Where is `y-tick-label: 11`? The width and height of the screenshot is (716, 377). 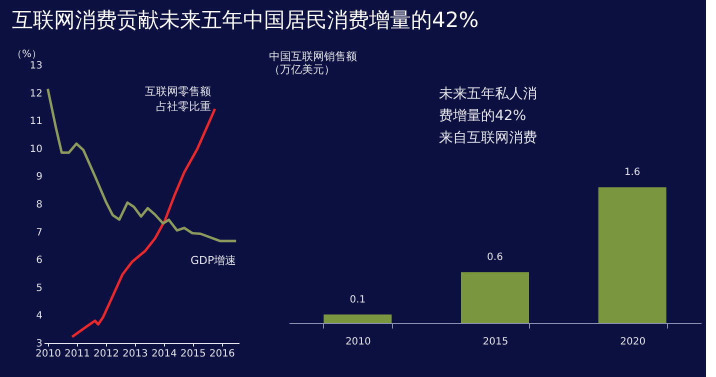
y-tick-label: 11 is located at coordinates (36, 122).